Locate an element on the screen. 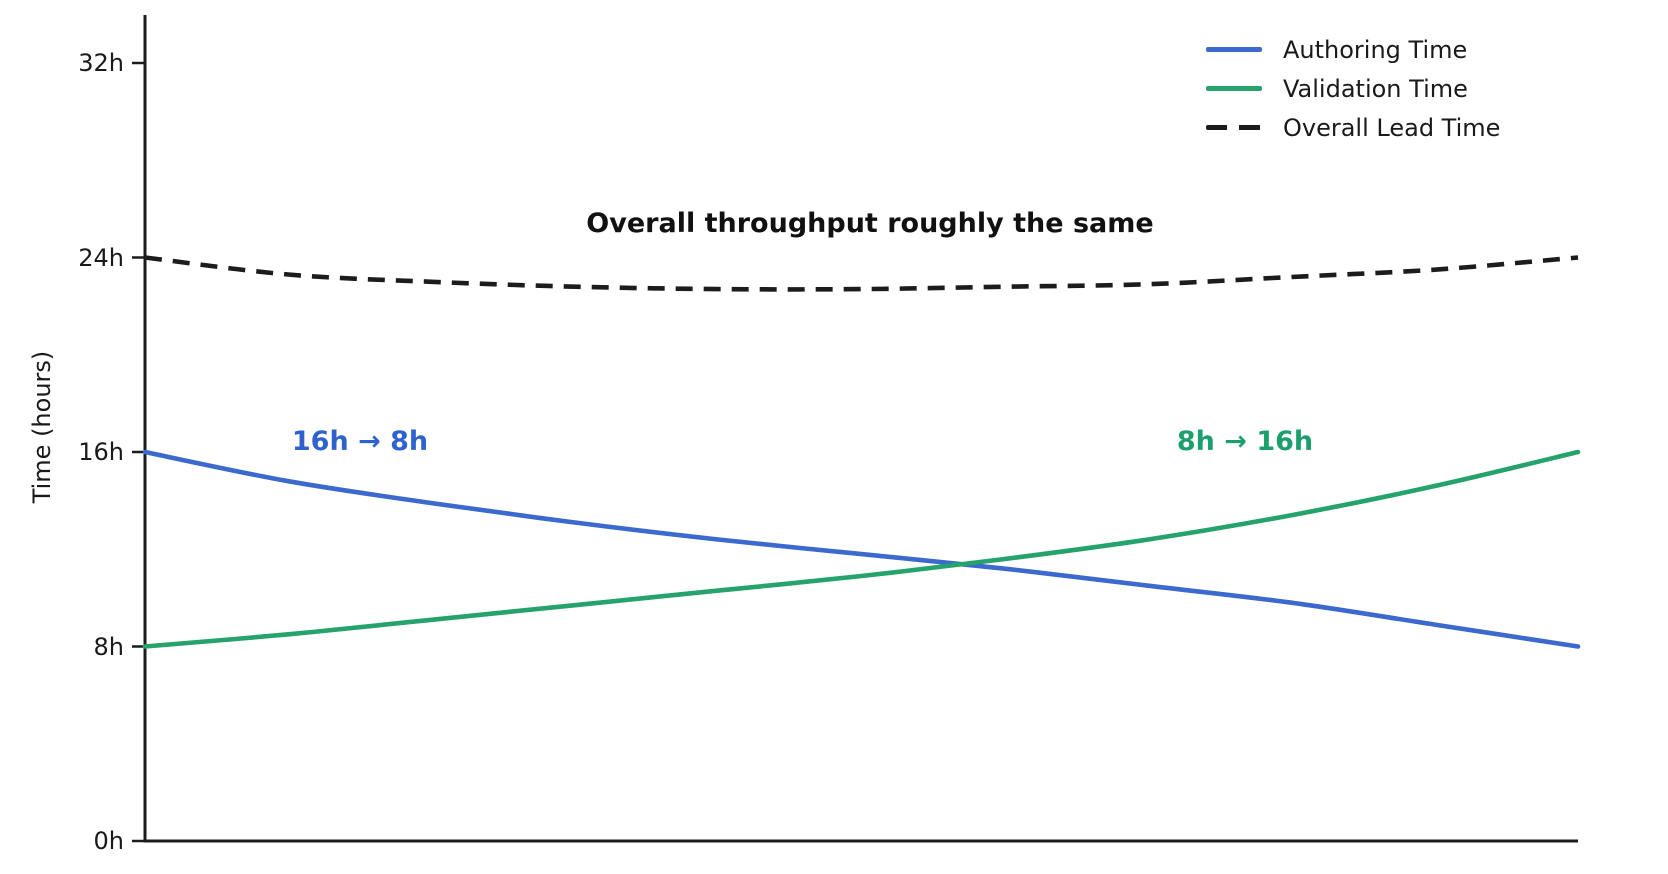 This screenshot has width=1668, height=874. y-tick-label: 8h is located at coordinates (108, 646).